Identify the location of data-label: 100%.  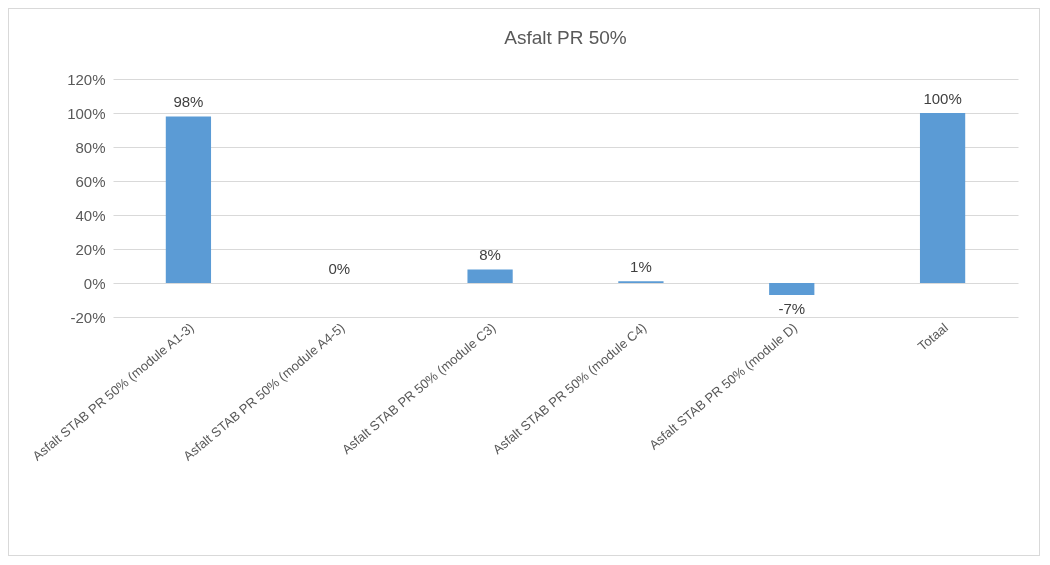
(942, 98).